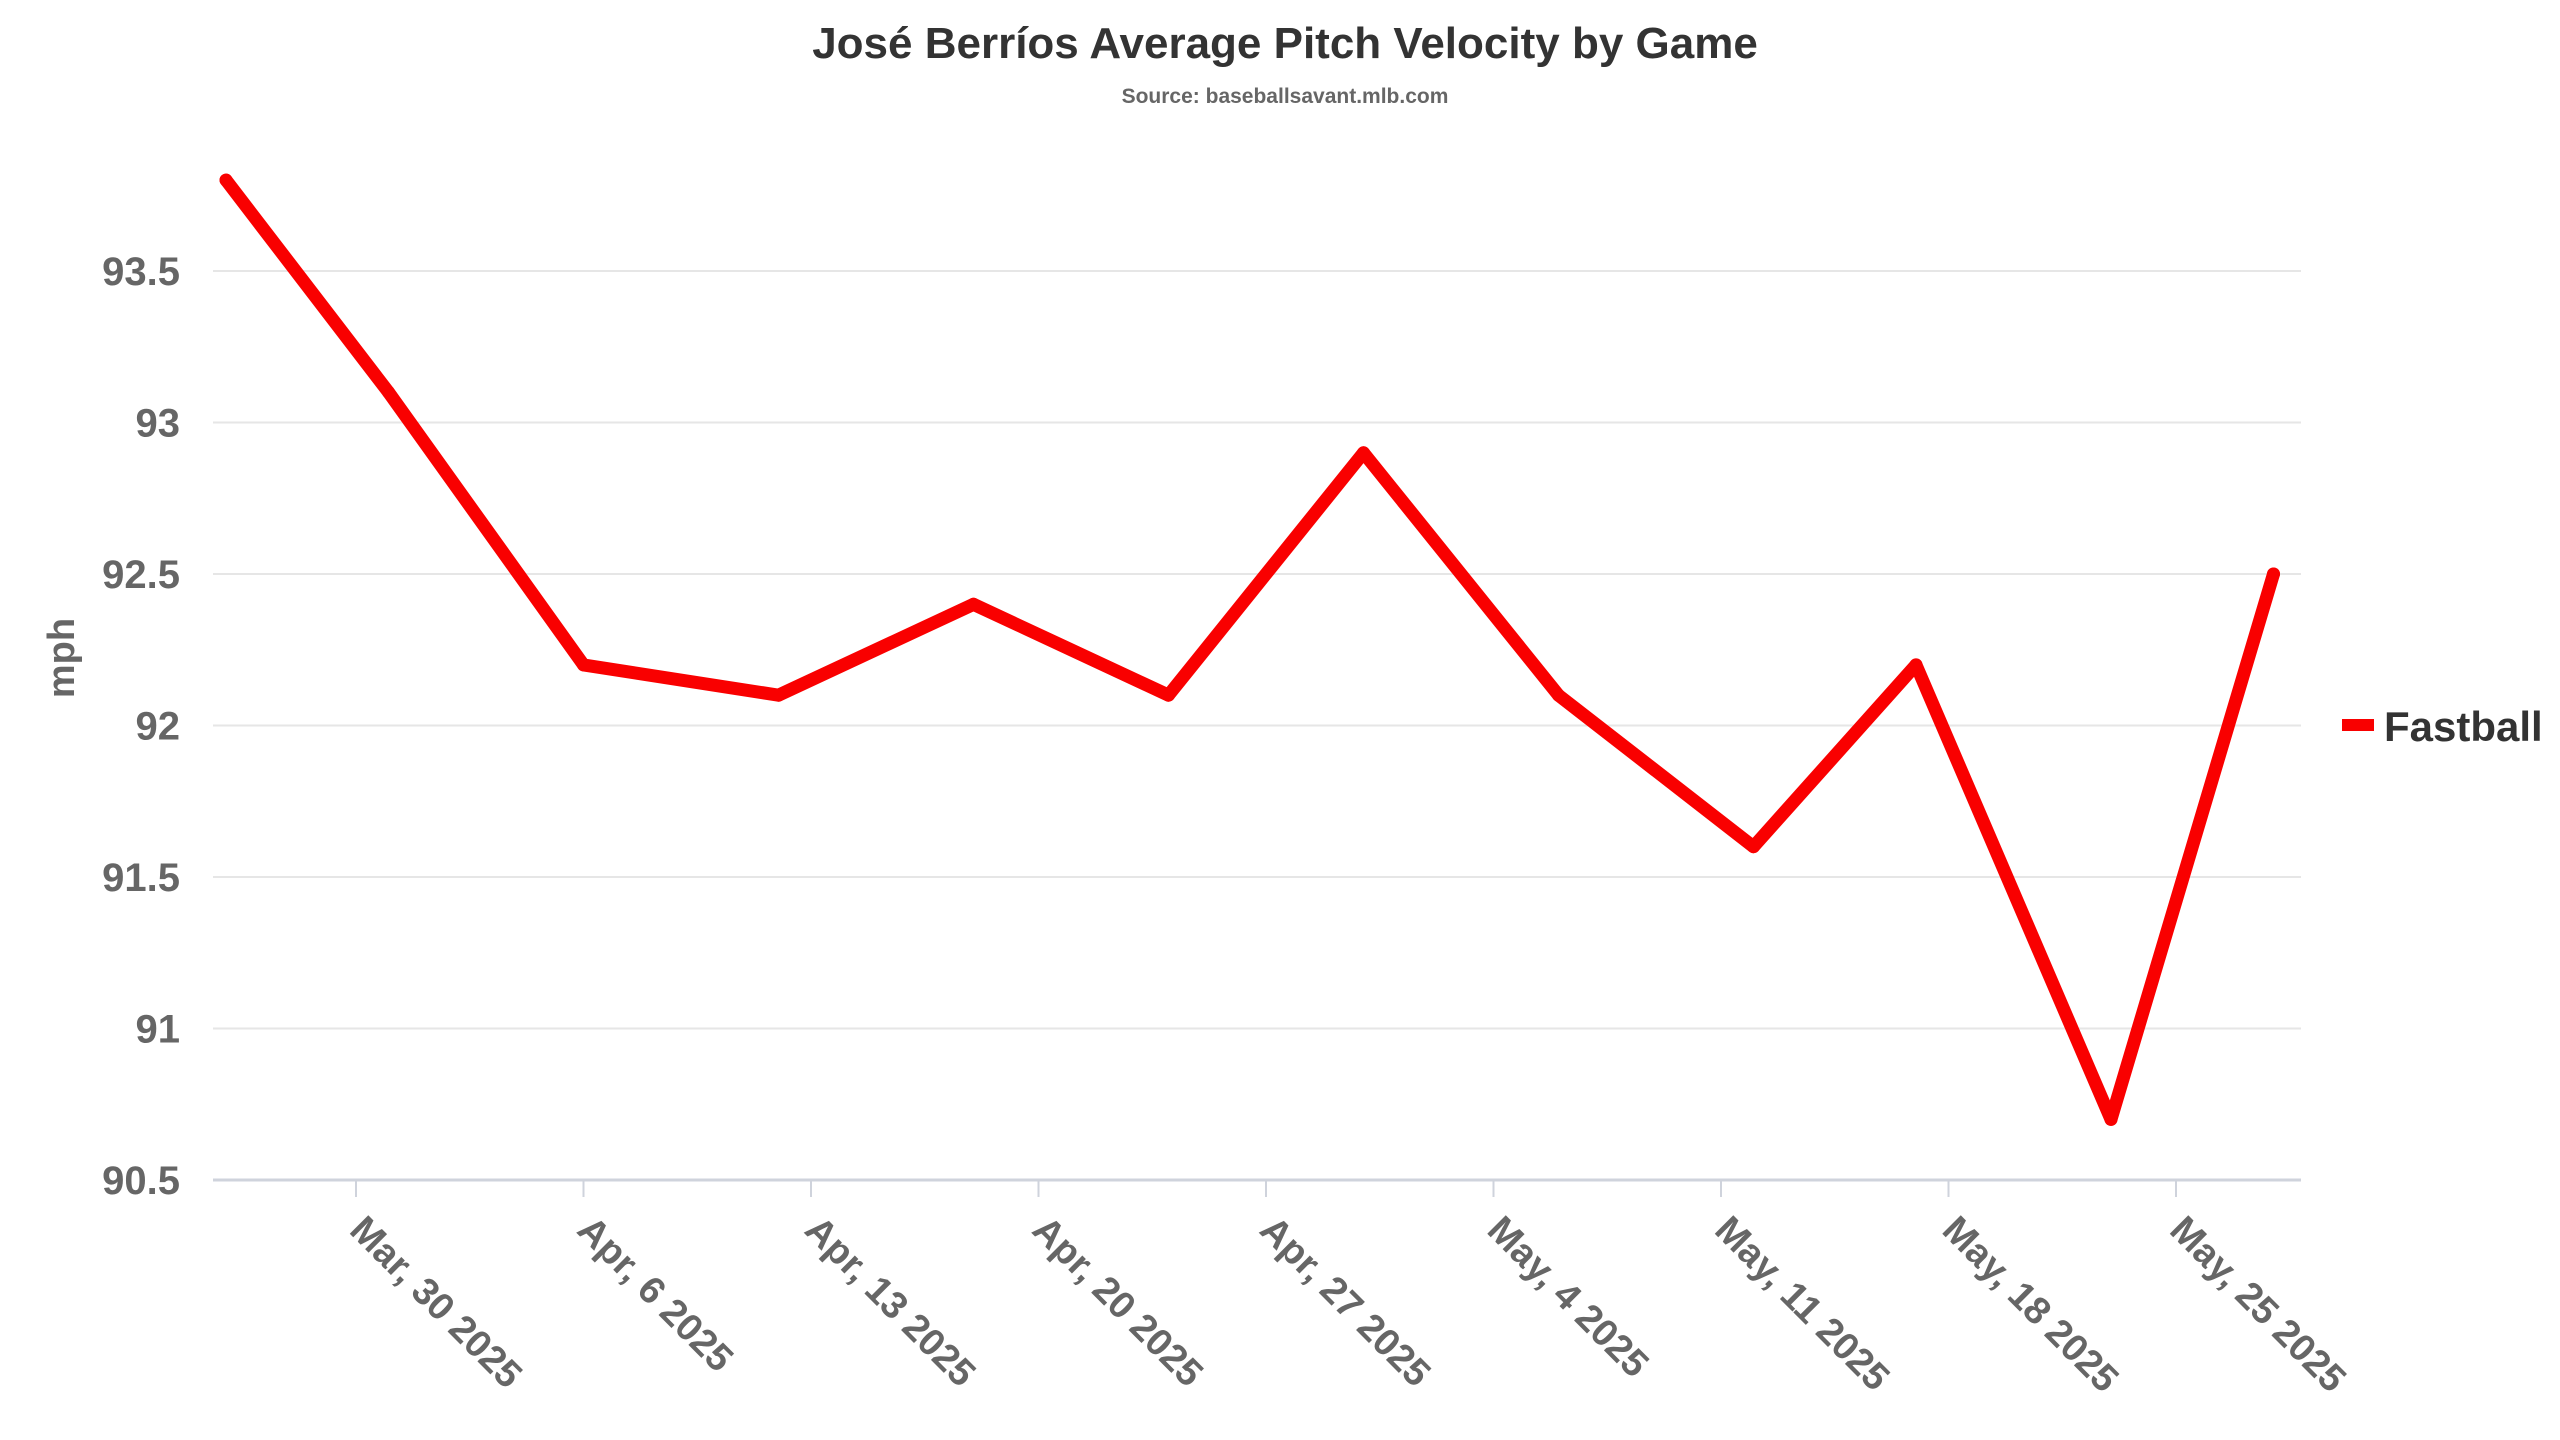 The image size is (2560, 1440). Describe the element at coordinates (2463, 726) in the screenshot. I see `legend-label-fastball: Fastball` at that location.